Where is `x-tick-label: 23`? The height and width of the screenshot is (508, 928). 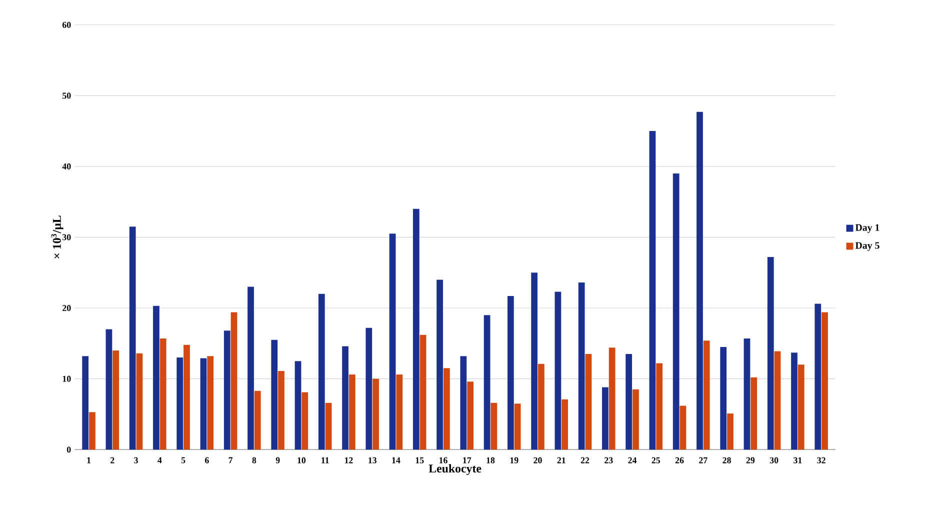 x-tick-label: 23 is located at coordinates (608, 460).